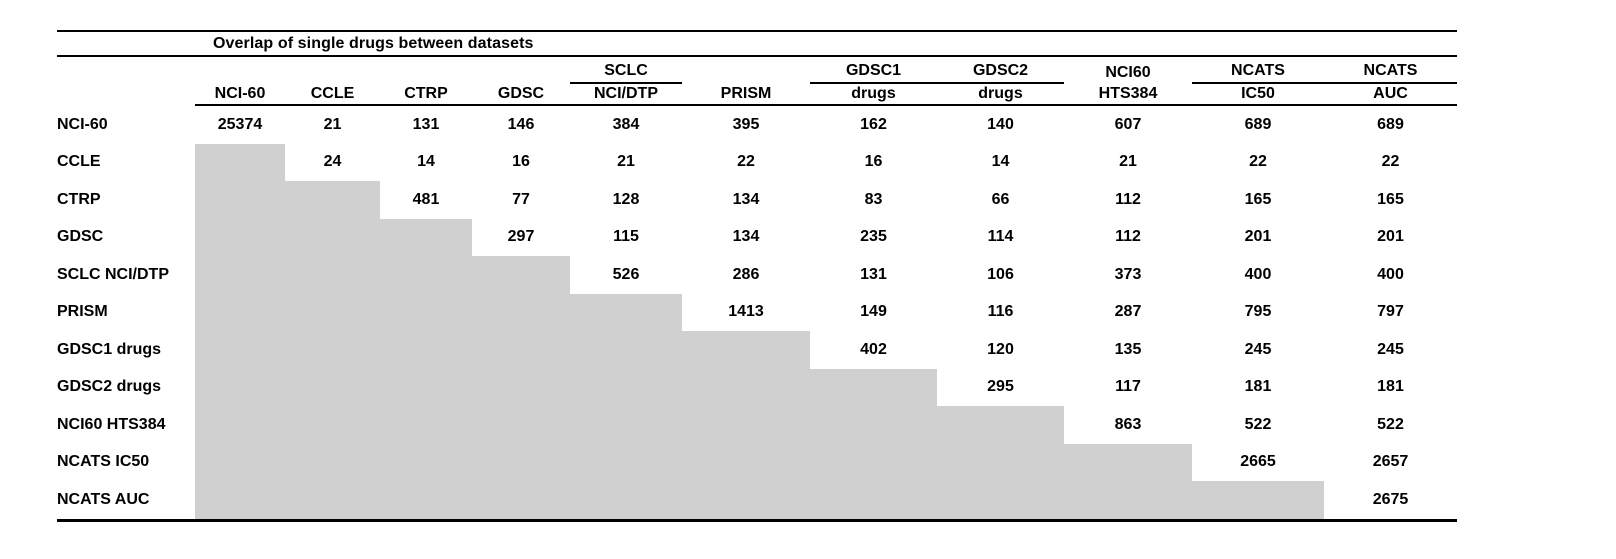 The height and width of the screenshot is (559, 1616). What do you see at coordinates (757, 520) in the screenshot?
I see `table-bottom-rule` at bounding box center [757, 520].